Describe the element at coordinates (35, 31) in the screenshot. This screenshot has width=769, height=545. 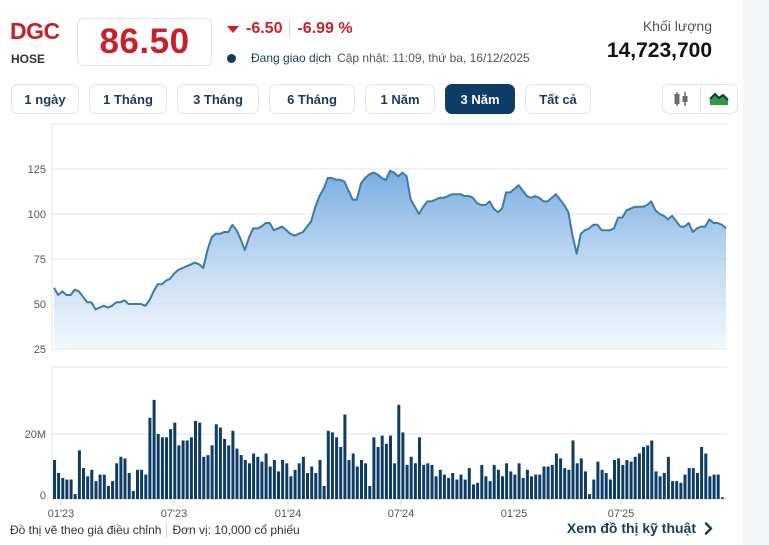
I see `ticker-symbol: DGC` at that location.